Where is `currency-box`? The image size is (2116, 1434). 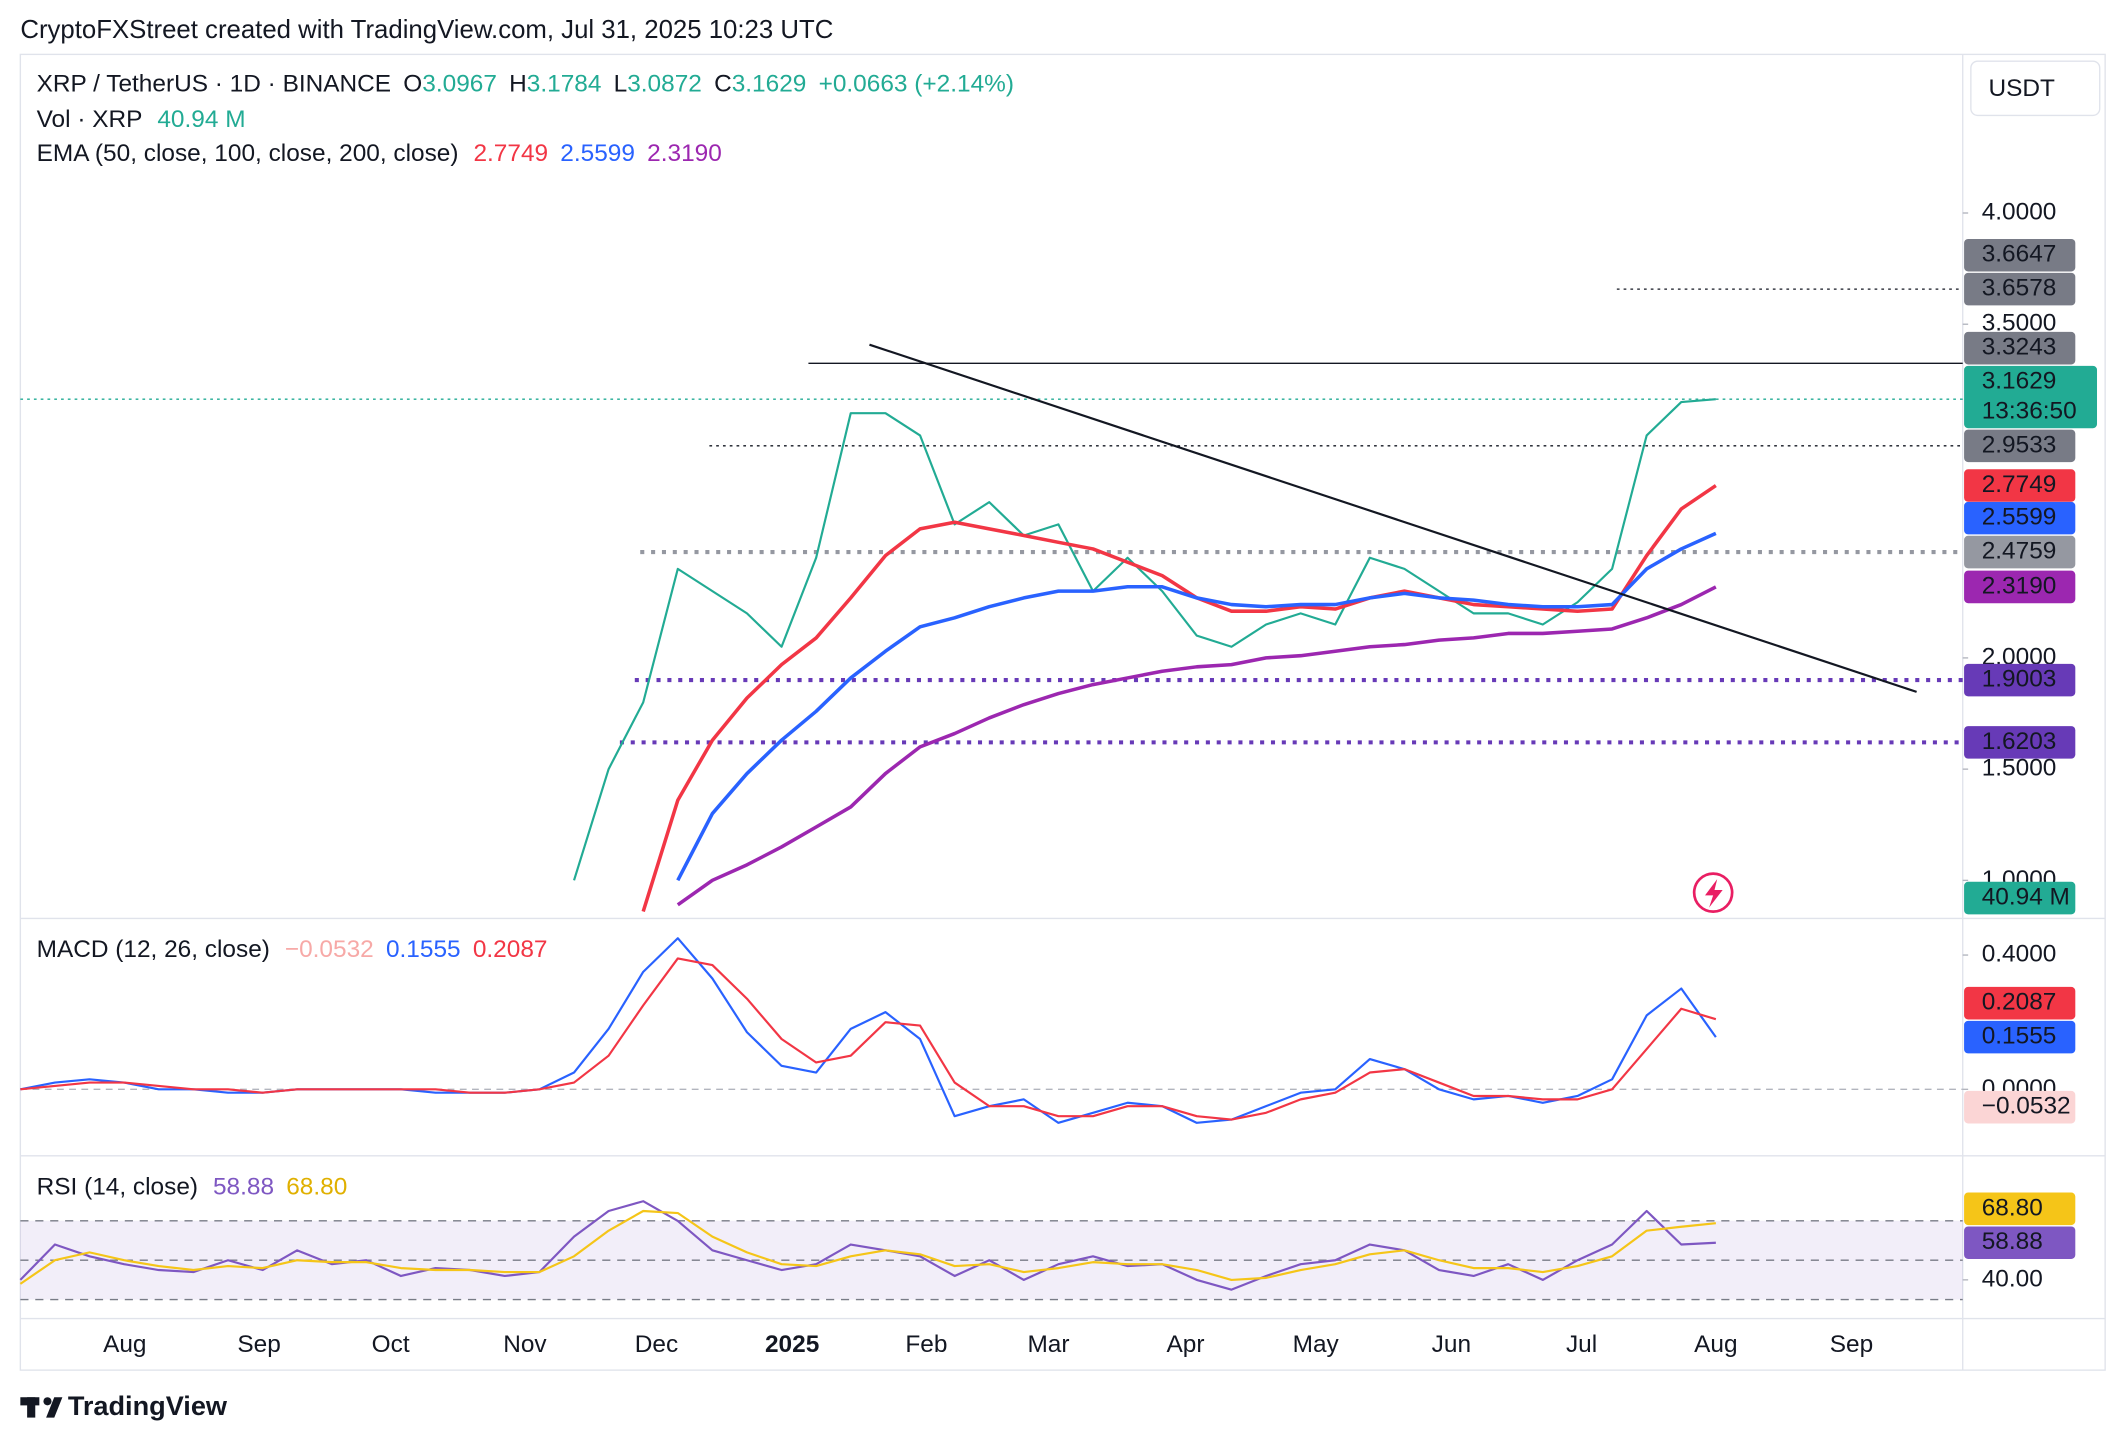
currency-box is located at coordinates (2035, 88).